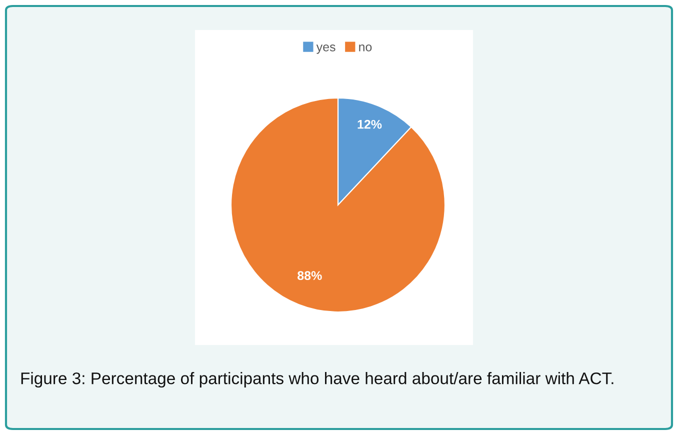 This screenshot has width=678, height=435. I want to click on data-label: 12%, so click(370, 124).